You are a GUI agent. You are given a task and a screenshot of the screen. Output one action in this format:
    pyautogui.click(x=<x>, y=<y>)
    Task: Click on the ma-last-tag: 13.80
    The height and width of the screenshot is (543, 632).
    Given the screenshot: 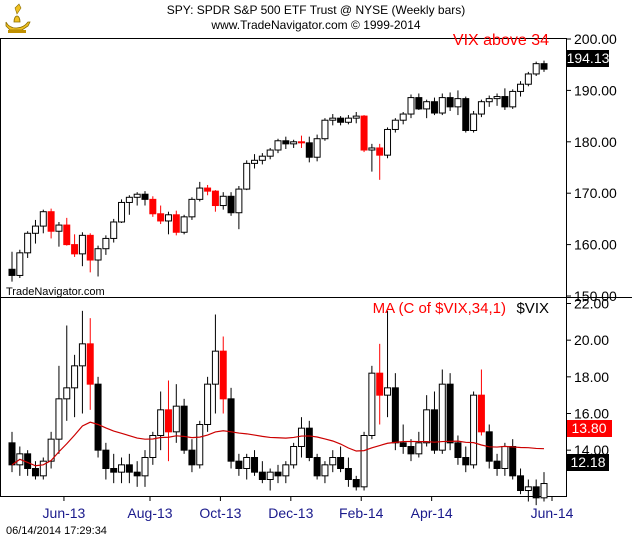 What is the action you would take?
    pyautogui.click(x=589, y=428)
    